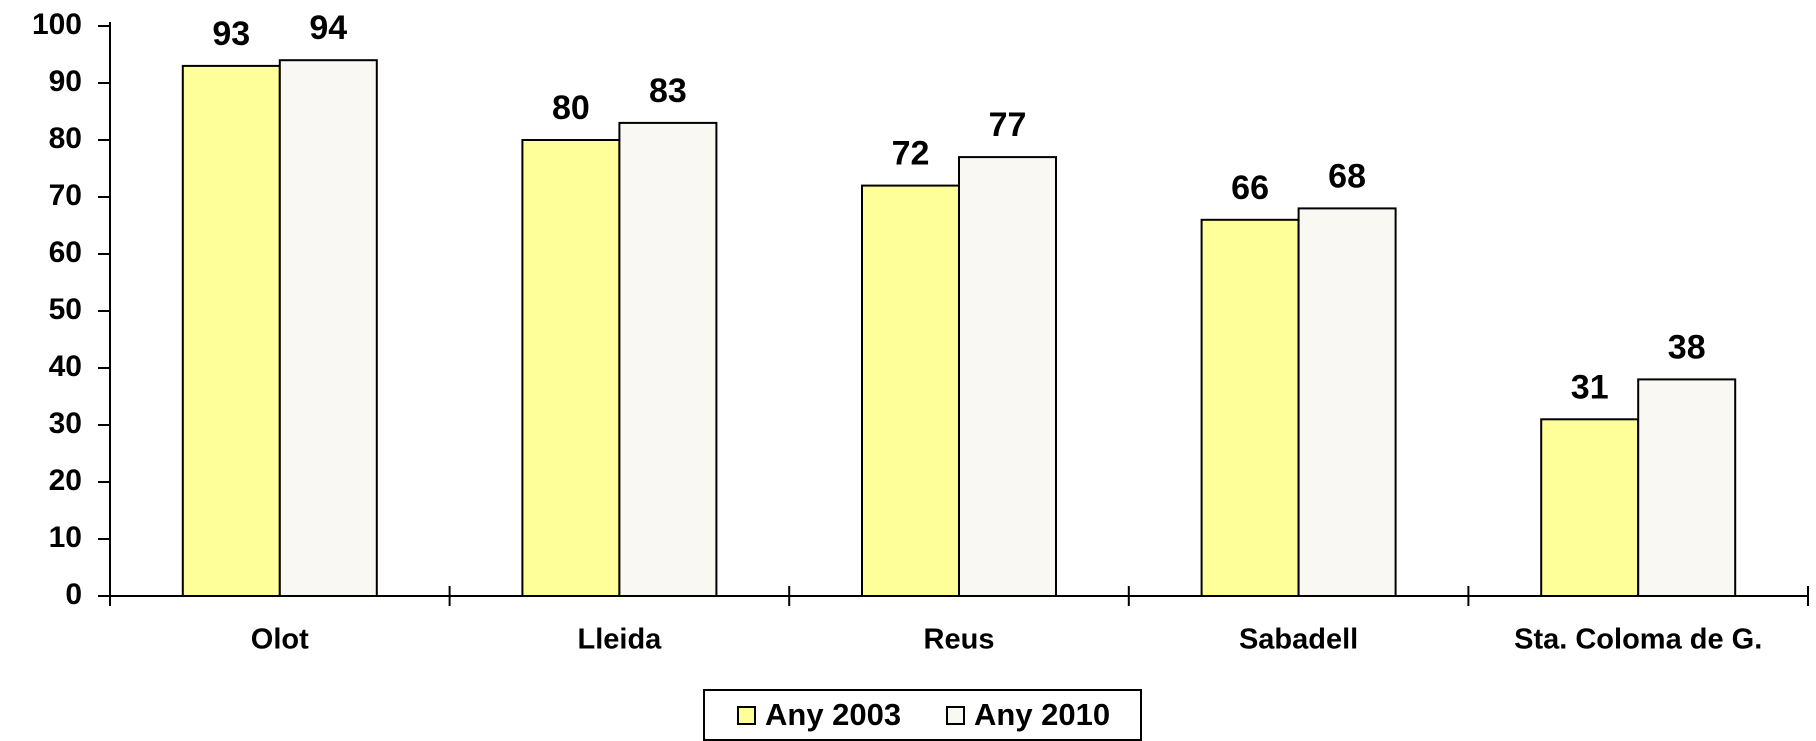  I want to click on legend-box, so click(922, 715).